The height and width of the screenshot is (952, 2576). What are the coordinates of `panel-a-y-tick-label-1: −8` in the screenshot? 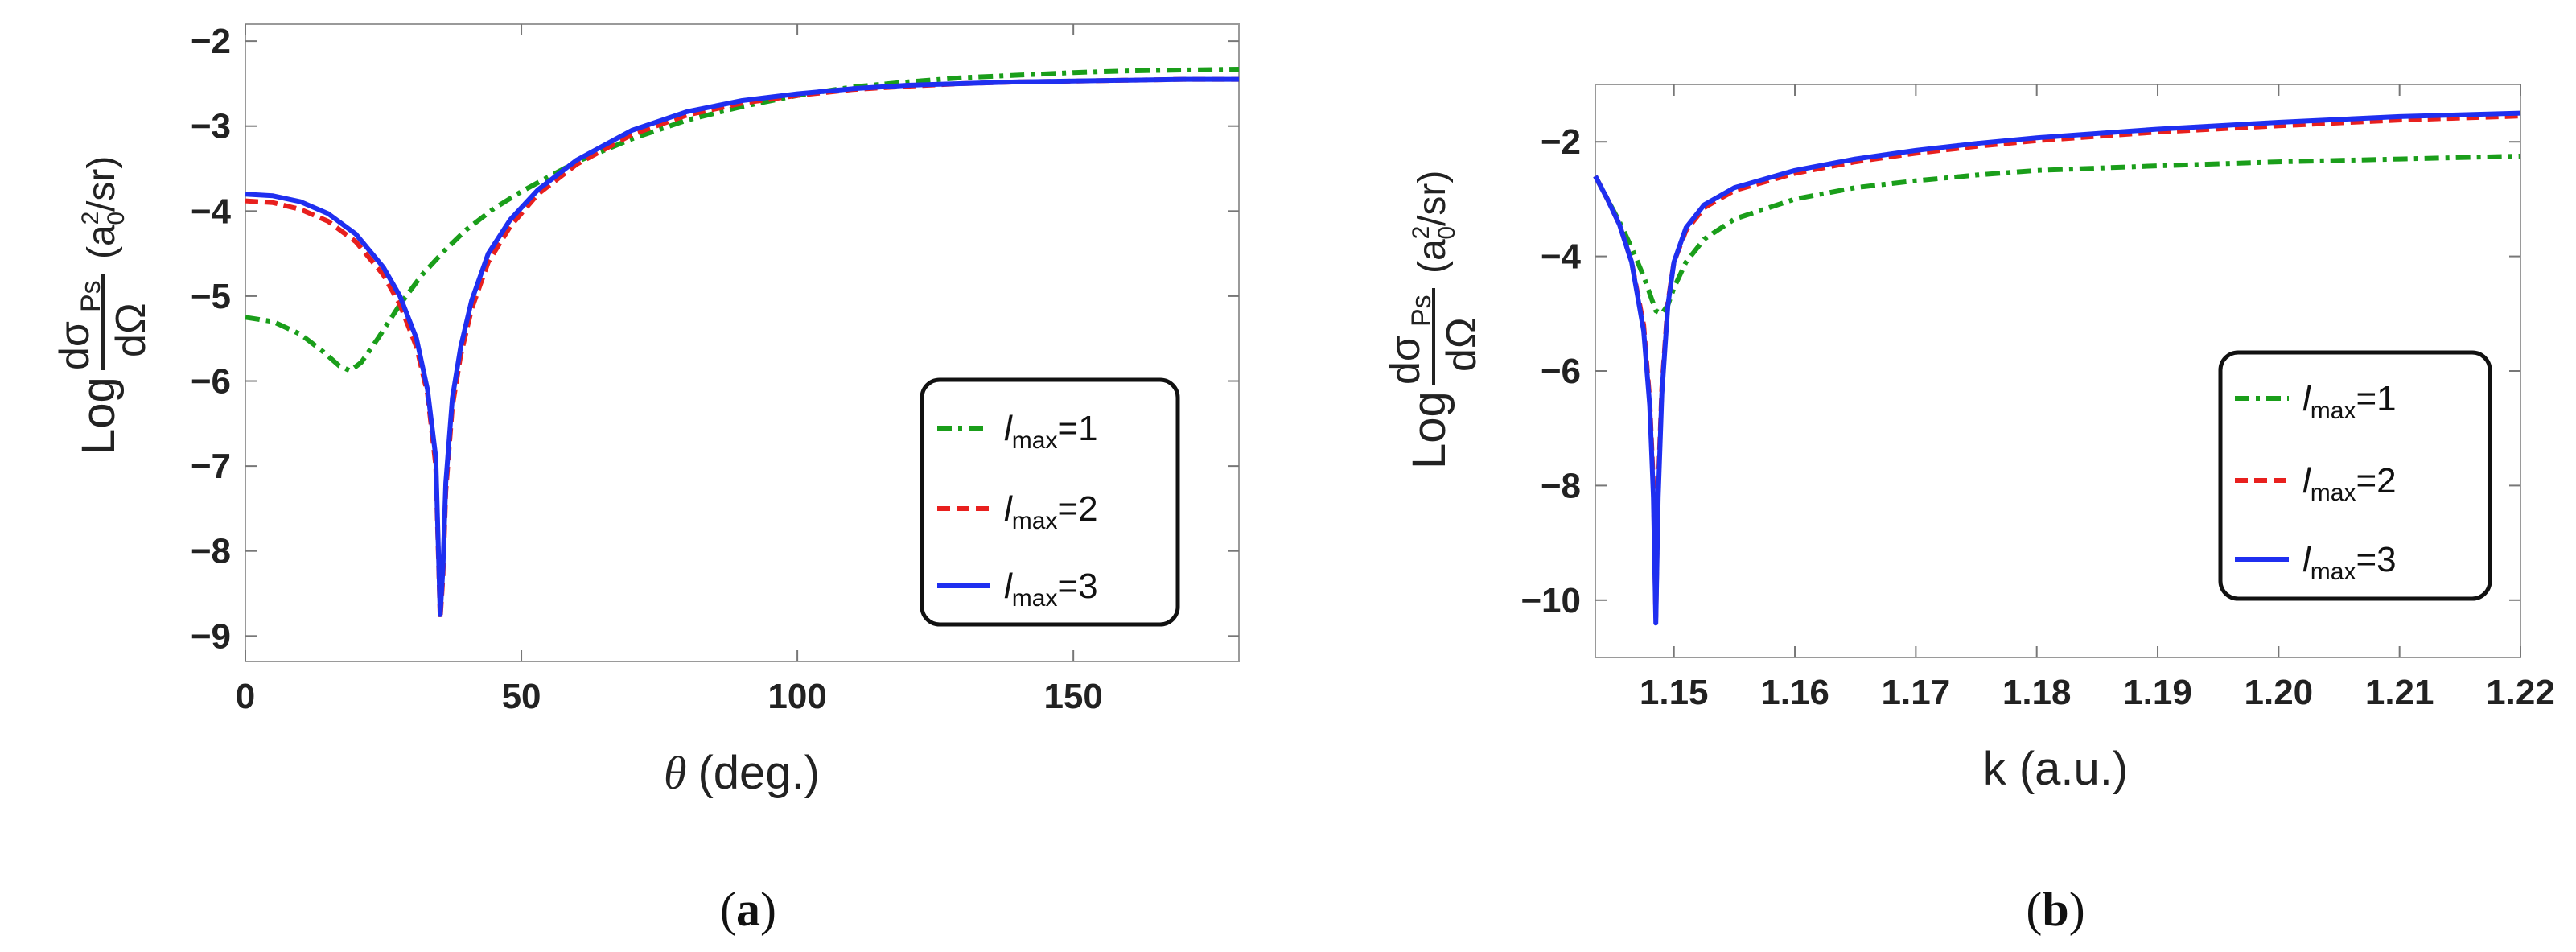 It's located at (211, 551).